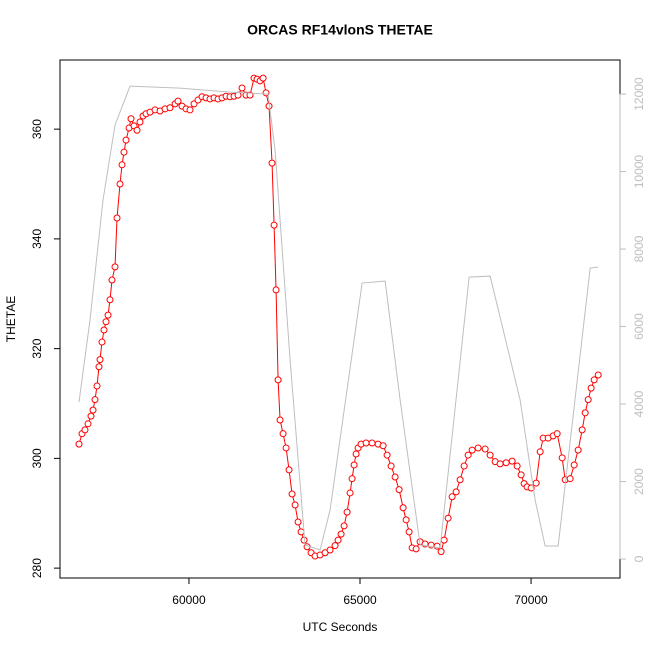 The width and height of the screenshot is (650, 655). Describe the element at coordinates (37, 239) in the screenshot. I see `y-tick-label: 340` at that location.